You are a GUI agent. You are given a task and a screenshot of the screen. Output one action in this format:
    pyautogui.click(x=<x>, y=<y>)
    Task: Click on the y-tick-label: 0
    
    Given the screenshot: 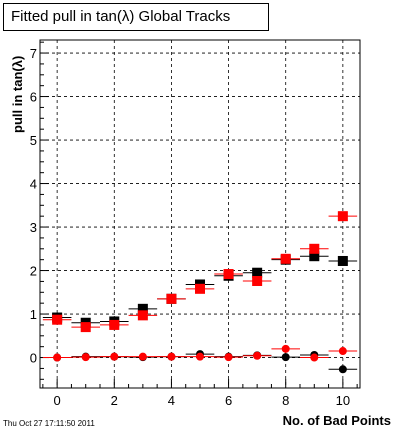 What is the action you would take?
    pyautogui.click(x=33, y=358)
    